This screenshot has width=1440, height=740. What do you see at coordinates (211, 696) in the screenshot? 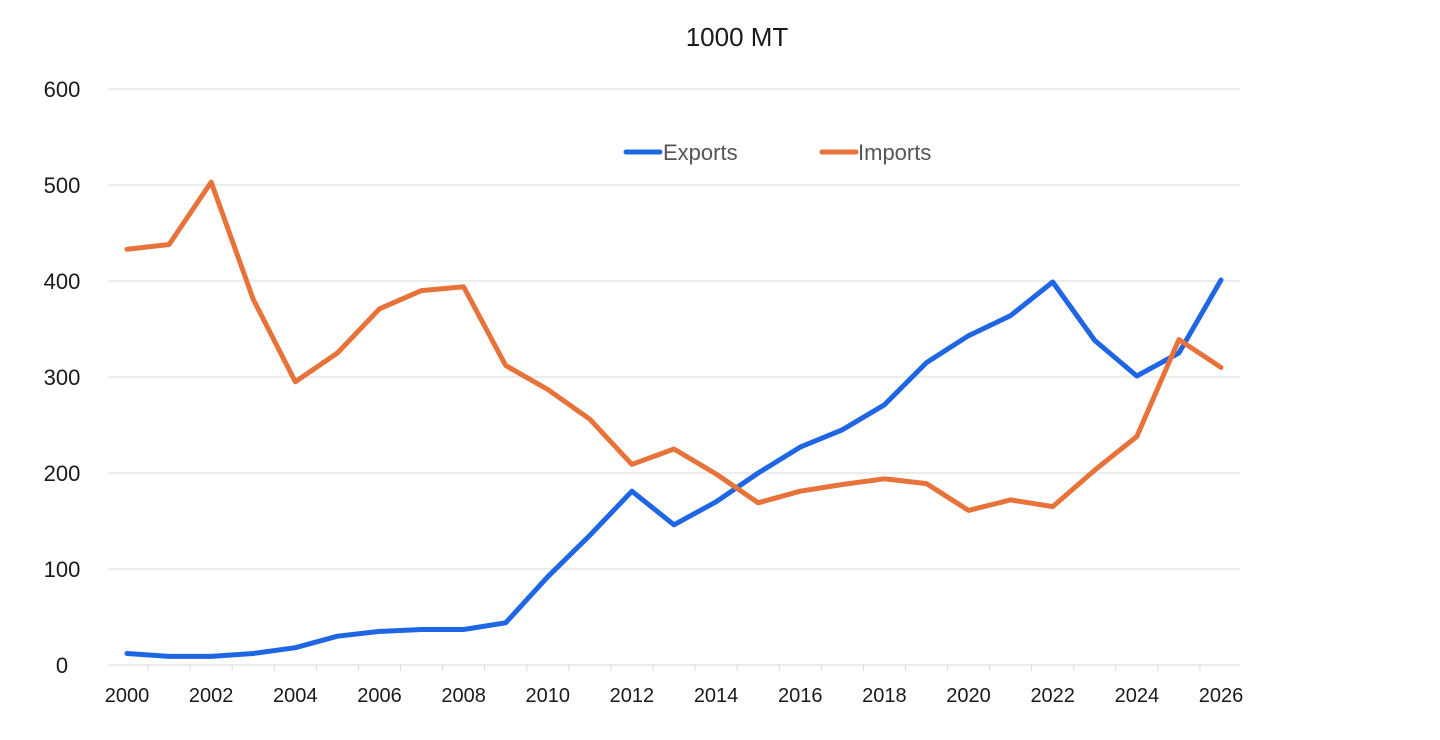
I see `x-tick-label: 2002` at bounding box center [211, 696].